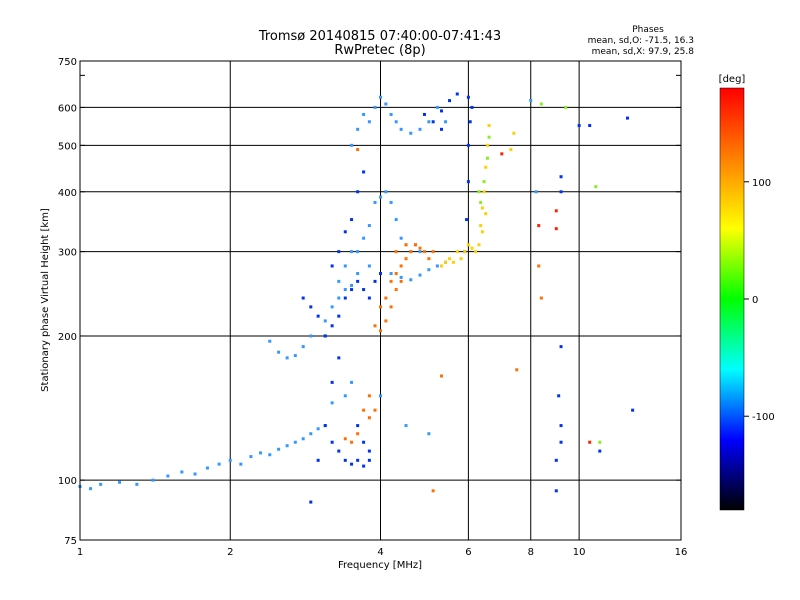  Describe the element at coordinates (379, 36) in the screenshot. I see `chart-title: Tromsø 20140815 07:40:00-07:41:43` at that location.